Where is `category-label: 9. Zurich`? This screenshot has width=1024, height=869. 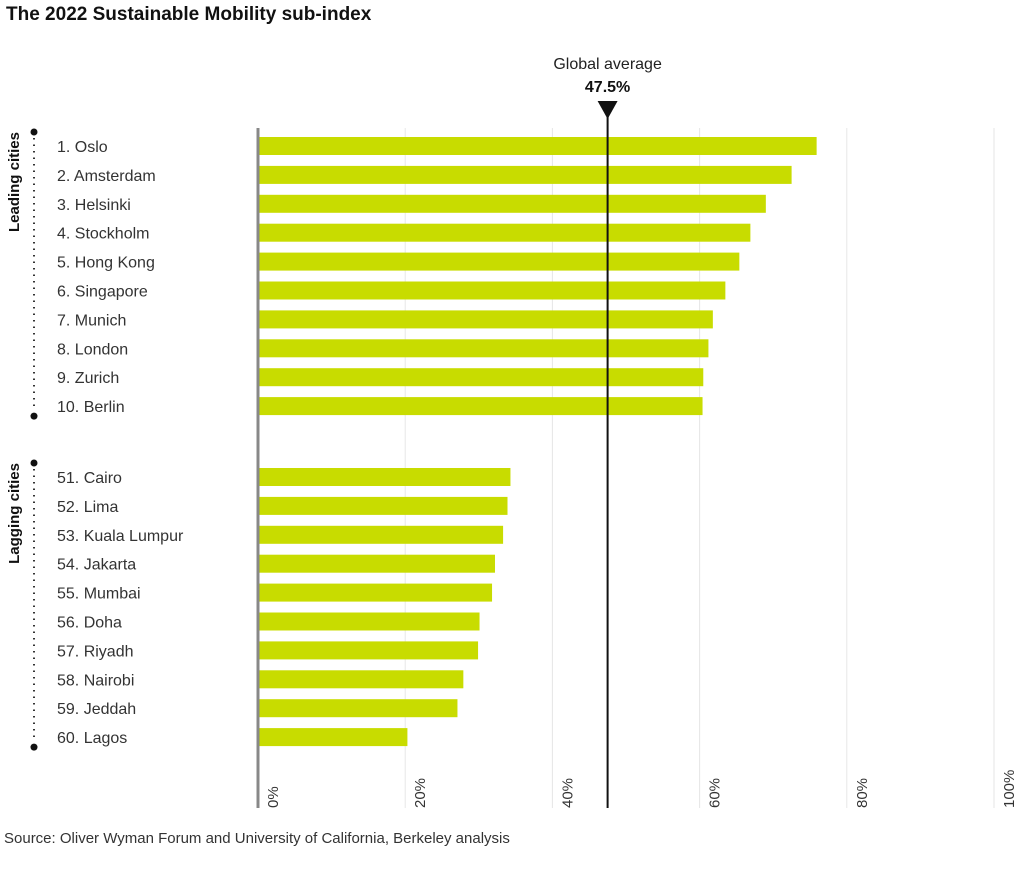
category-label: 9. Zurich is located at coordinates (88, 378).